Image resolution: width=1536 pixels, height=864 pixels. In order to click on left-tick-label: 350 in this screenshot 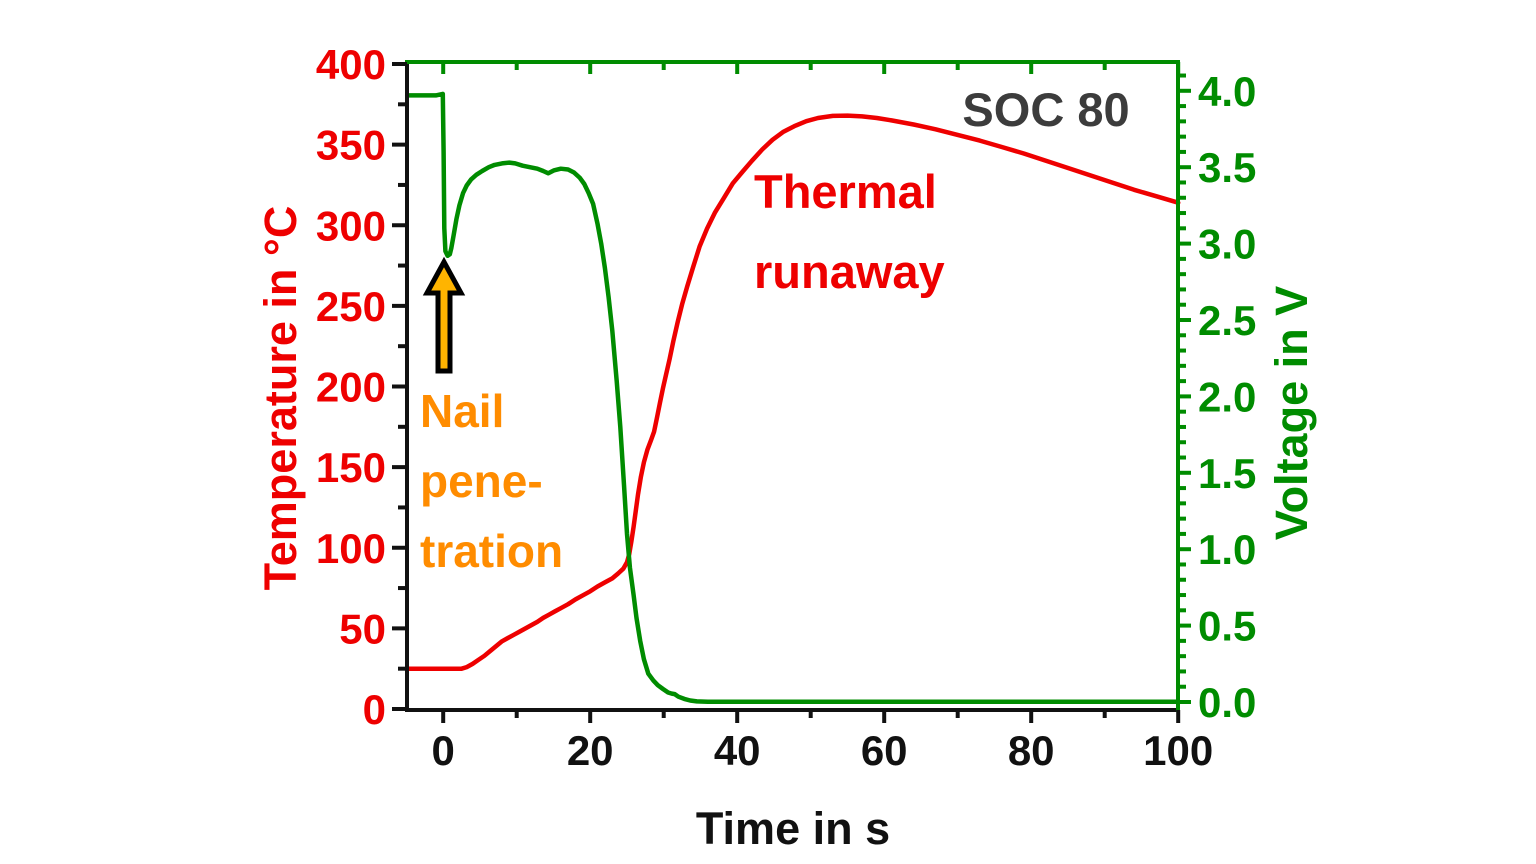, I will do `click(351, 145)`.